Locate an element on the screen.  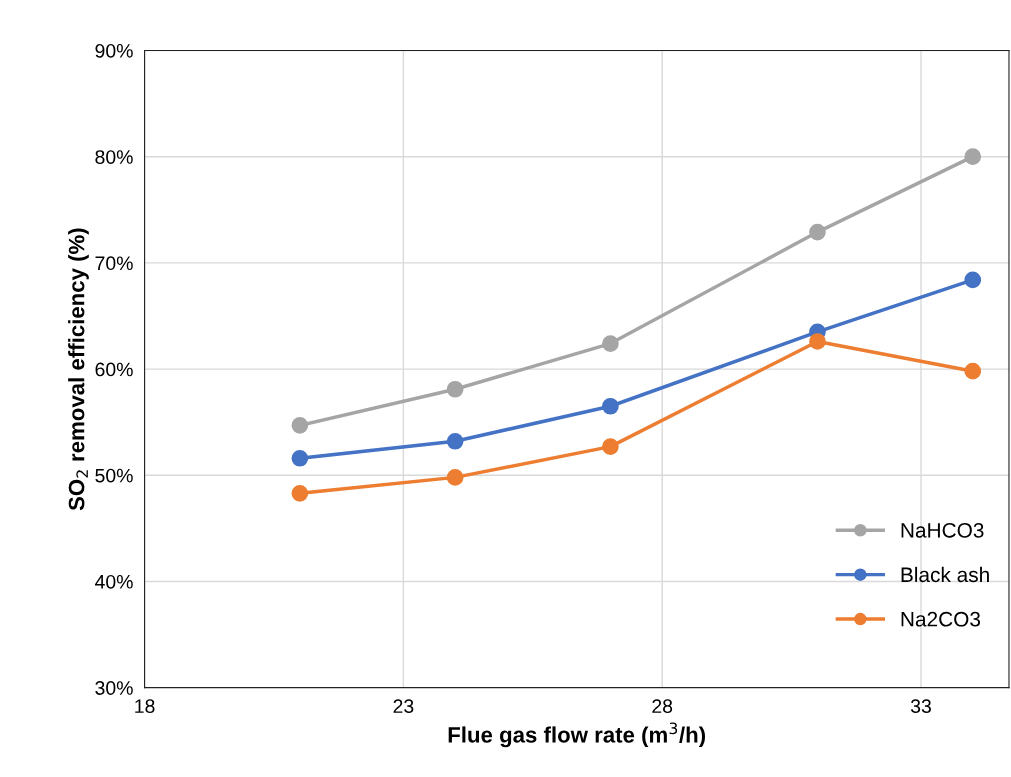
legend-label: Black ash is located at coordinates (945, 574).